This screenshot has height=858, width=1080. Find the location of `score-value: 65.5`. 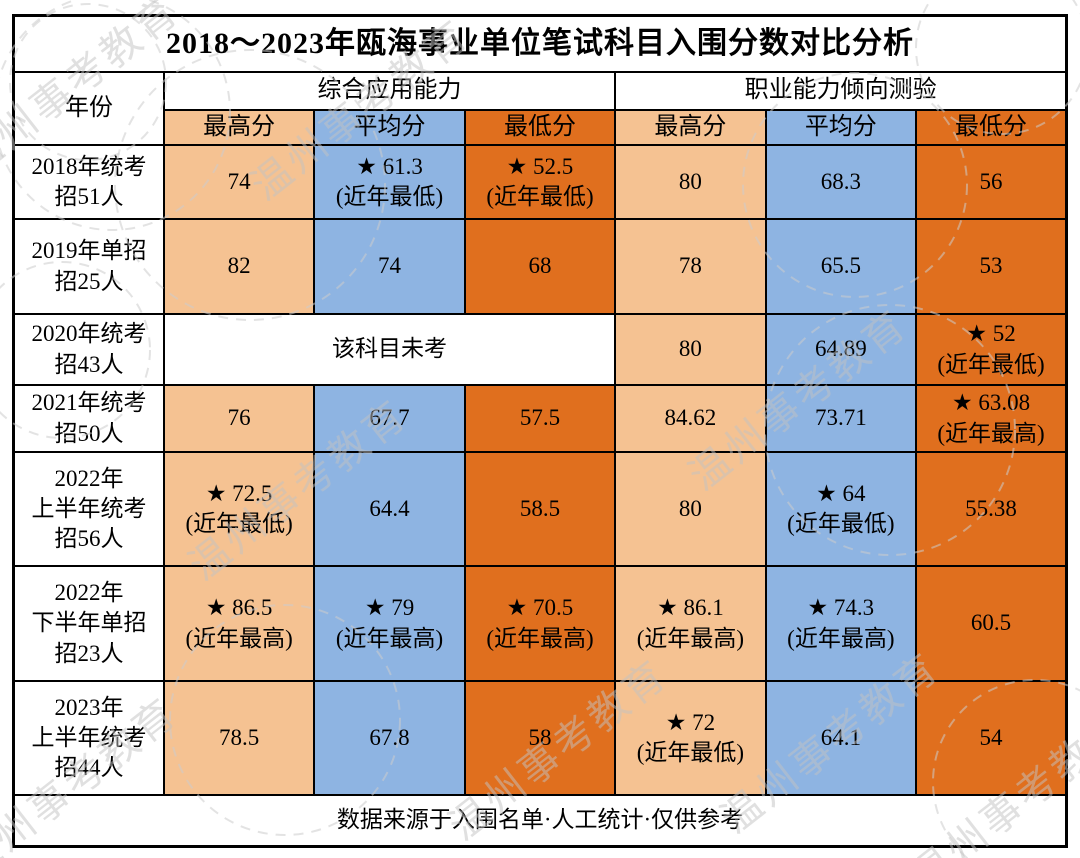

score-value: 65.5 is located at coordinates (840, 266).